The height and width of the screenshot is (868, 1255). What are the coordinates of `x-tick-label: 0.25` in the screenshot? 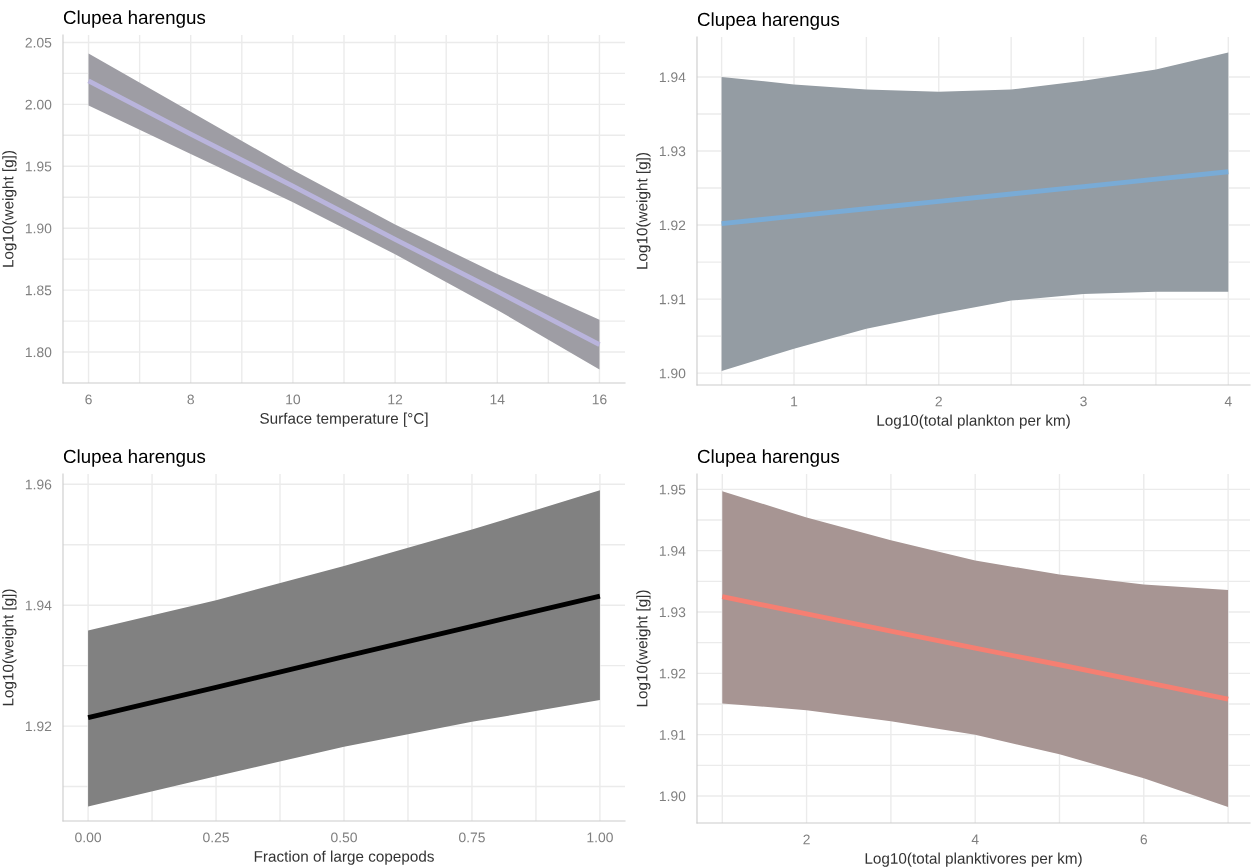 It's located at (216, 837).